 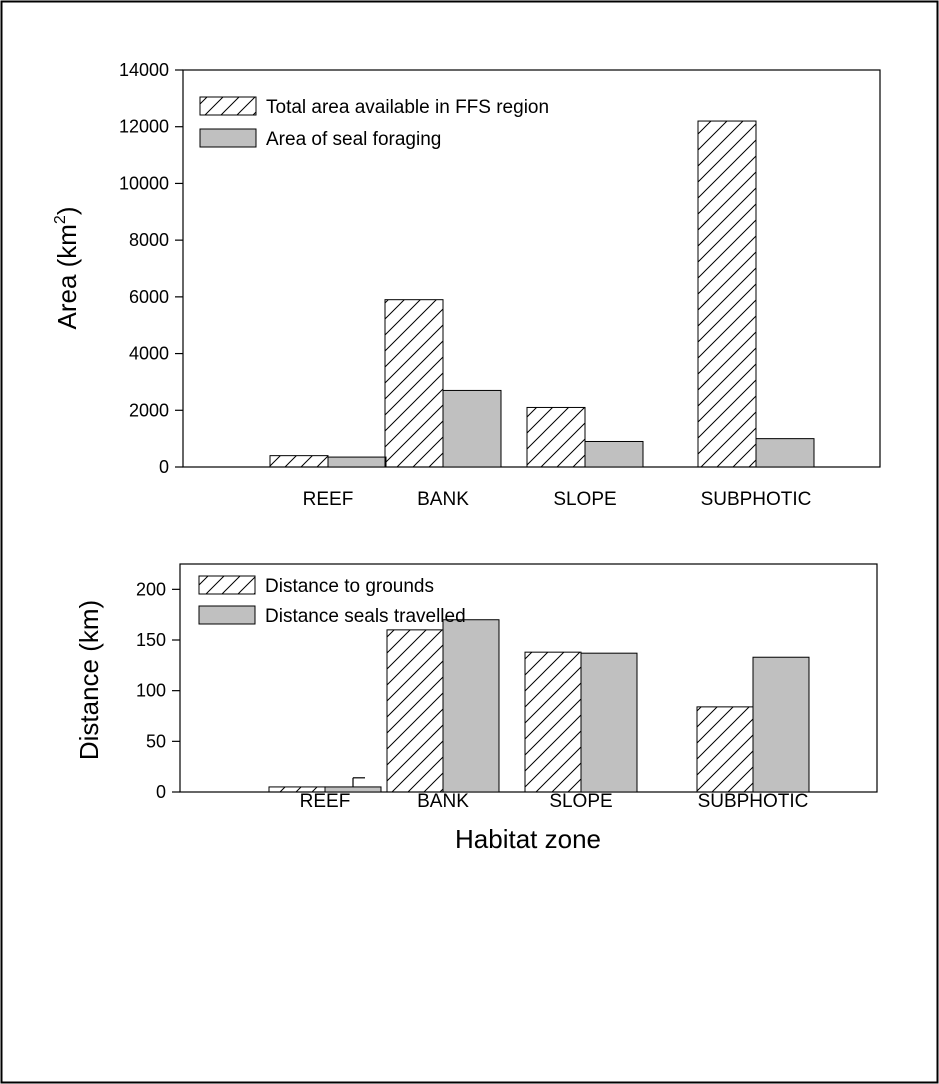 What do you see at coordinates (353, 139) in the screenshot?
I see `area-legend-label-foraging: Area of seal foraging` at bounding box center [353, 139].